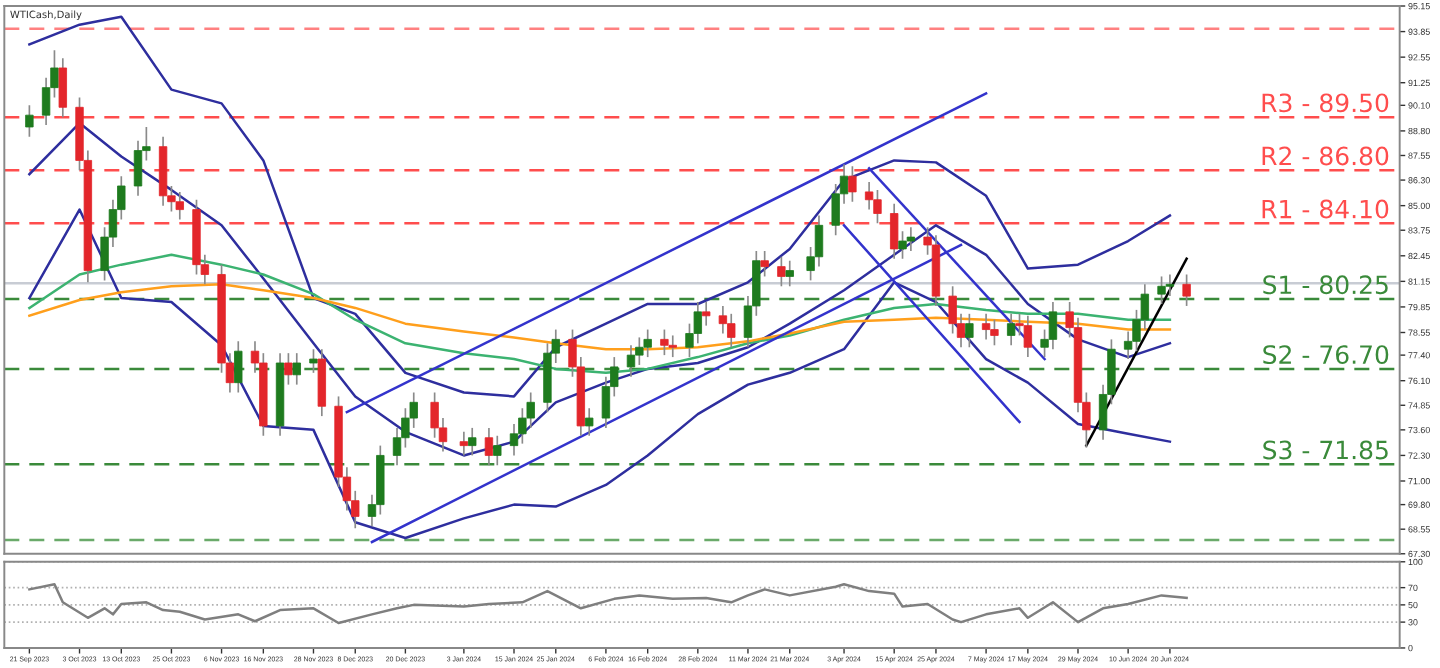 This screenshot has height=668, width=1440. What do you see at coordinates (1326, 355) in the screenshot?
I see `ref-line-label: S2 - 76.70` at bounding box center [1326, 355].